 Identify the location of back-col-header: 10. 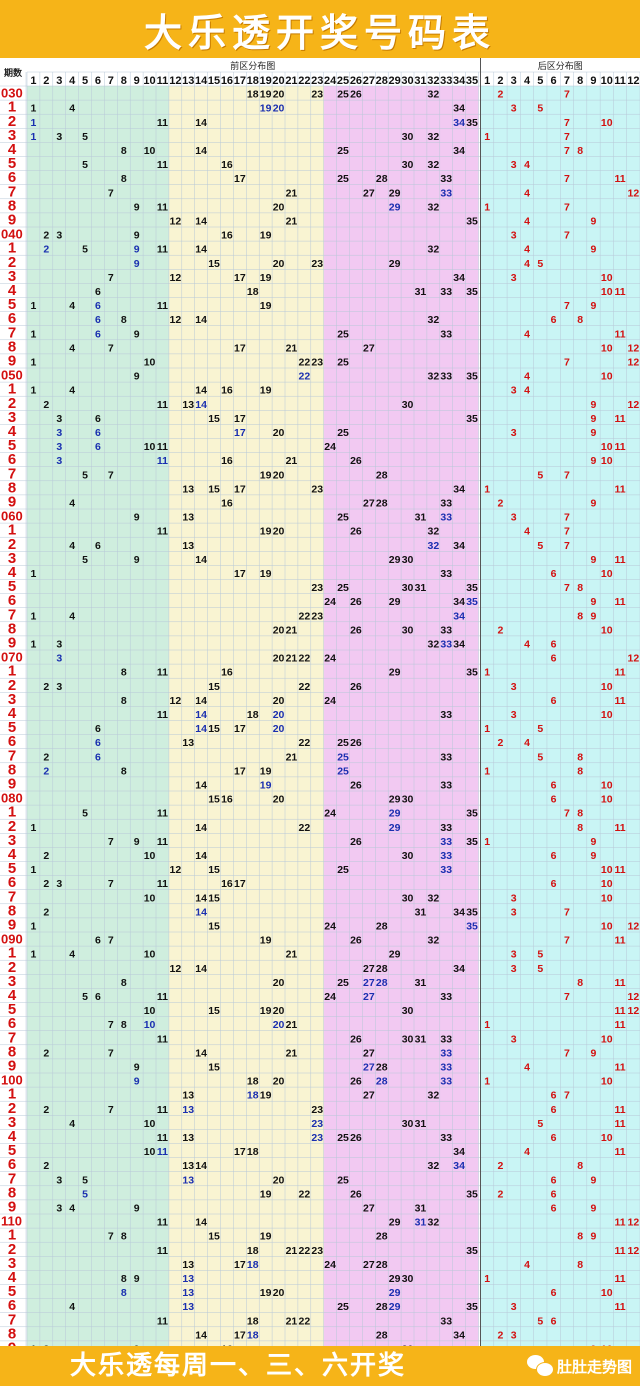
(607, 81).